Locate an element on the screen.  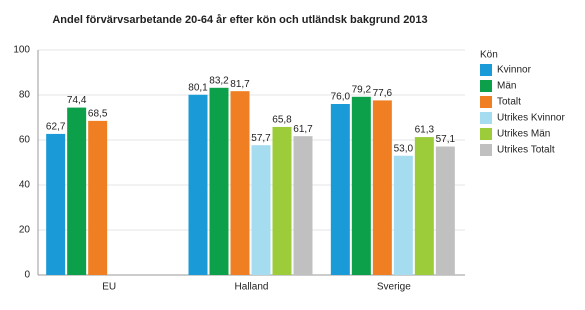
y-tick-label: 100 is located at coordinates (21, 50).